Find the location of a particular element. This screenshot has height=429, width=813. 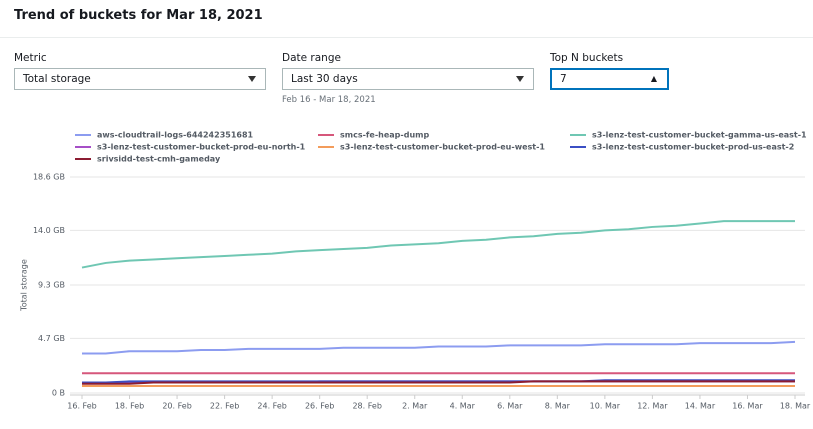

x-tick-label: 4. Mar is located at coordinates (463, 406).